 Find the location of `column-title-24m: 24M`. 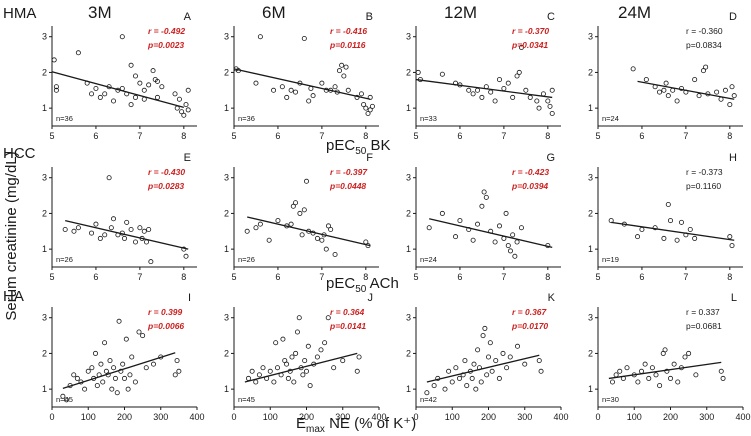

column-title-24m: 24M is located at coordinates (634, 12).